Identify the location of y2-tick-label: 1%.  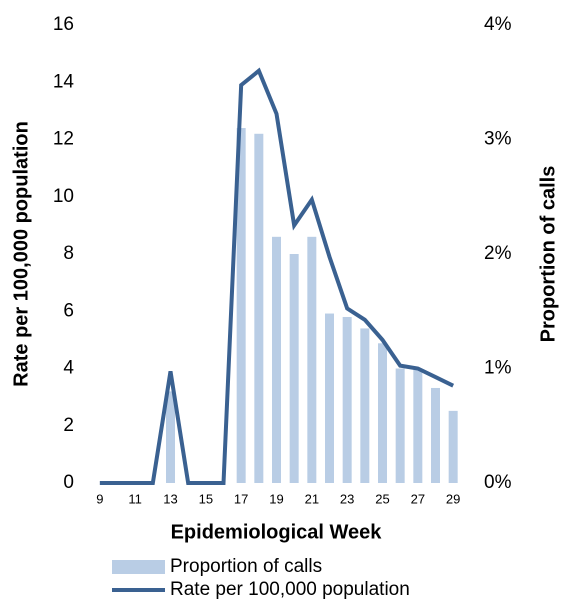
(498, 368).